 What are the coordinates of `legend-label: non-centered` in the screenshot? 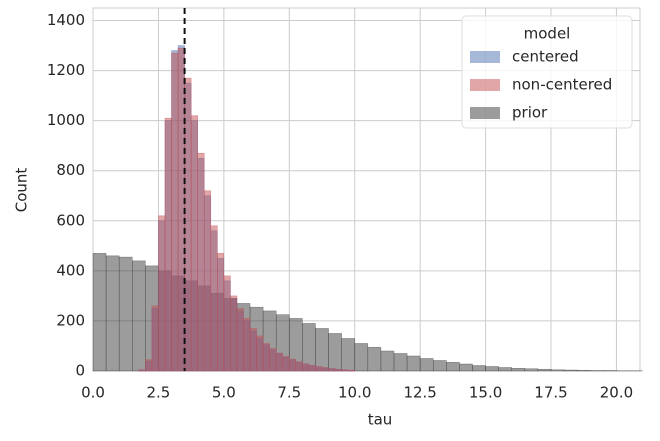 It's located at (562, 85).